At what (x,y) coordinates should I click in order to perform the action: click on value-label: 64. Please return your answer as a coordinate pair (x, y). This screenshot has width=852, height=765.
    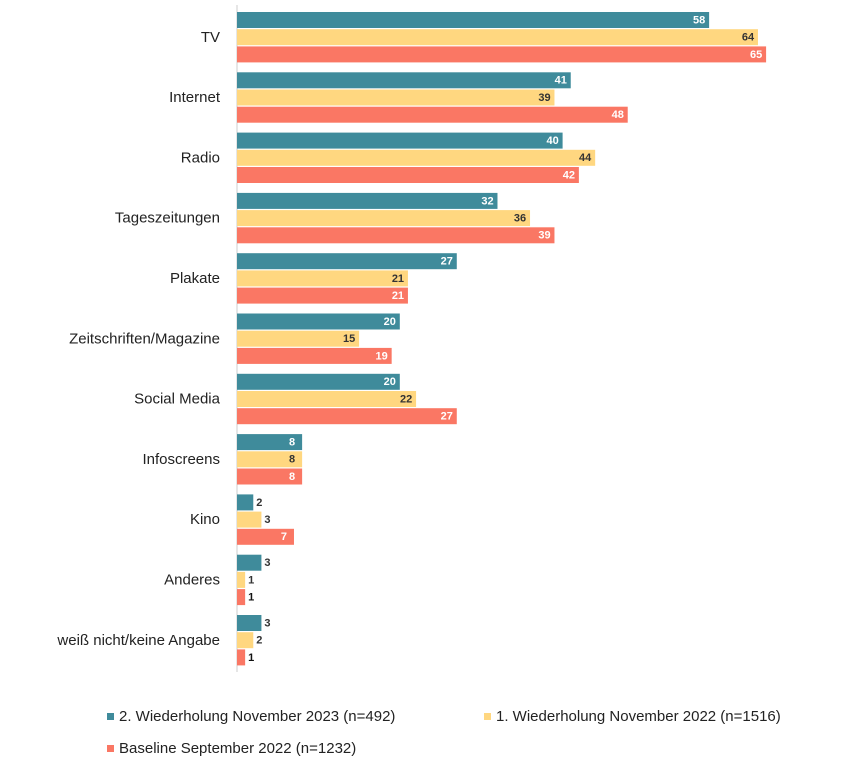
    Looking at the image, I should click on (748, 38).